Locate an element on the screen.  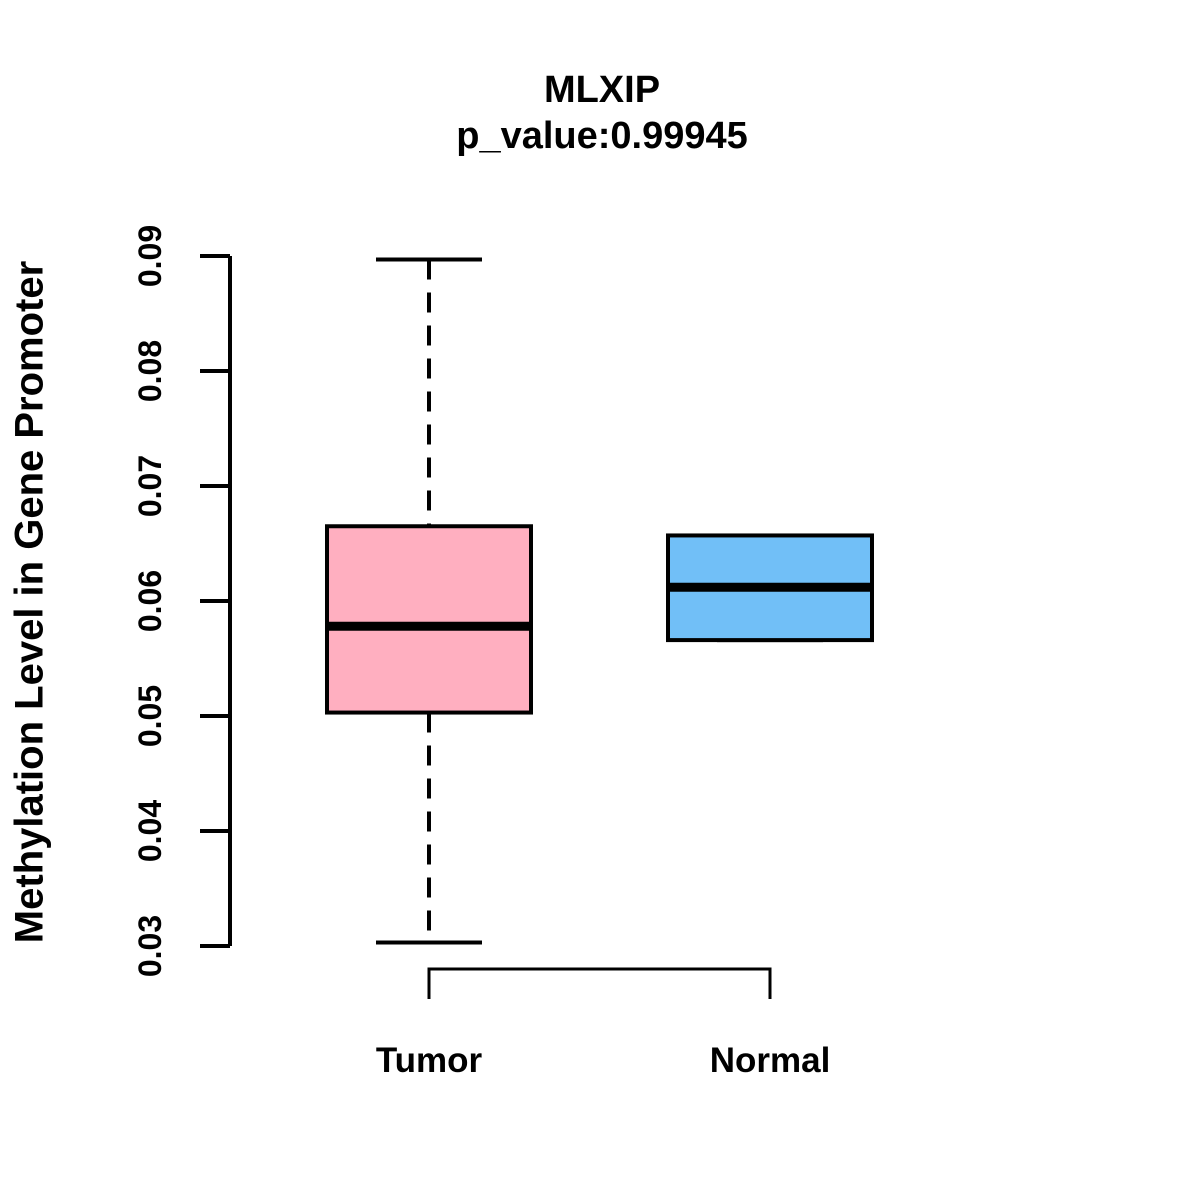
chart-subtitle-pvalue: p_value:0.99945 is located at coordinates (602, 136).